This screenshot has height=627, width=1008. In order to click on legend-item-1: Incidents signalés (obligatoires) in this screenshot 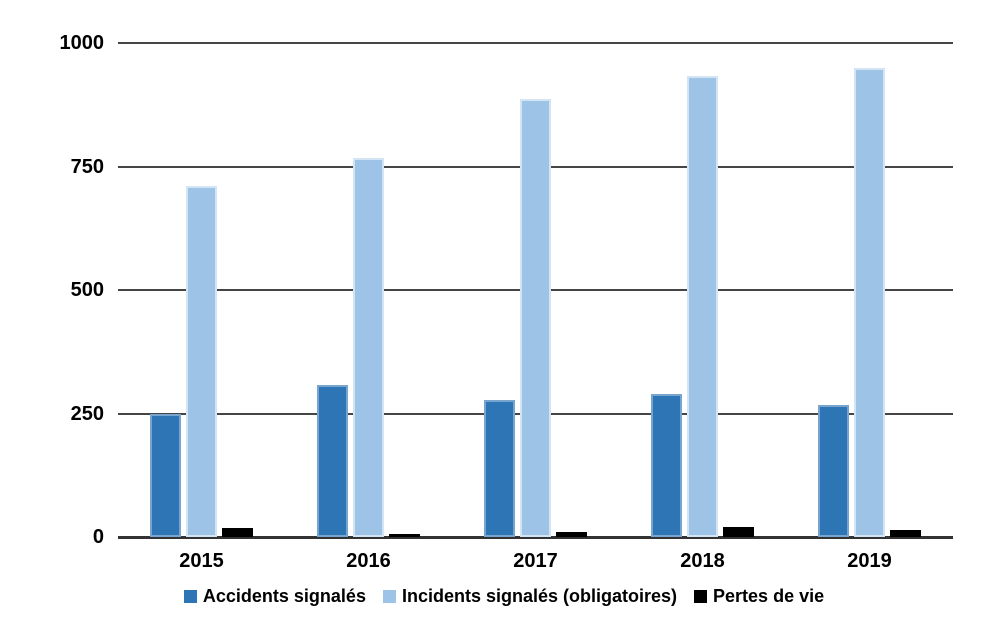, I will do `click(530, 596)`.